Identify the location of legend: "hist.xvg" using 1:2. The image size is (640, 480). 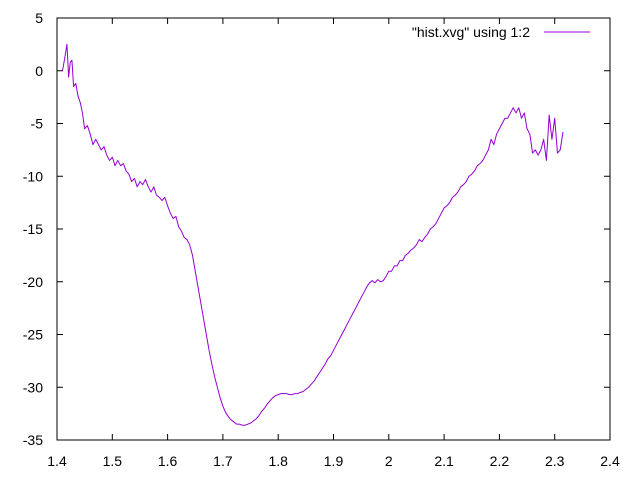
(501, 32).